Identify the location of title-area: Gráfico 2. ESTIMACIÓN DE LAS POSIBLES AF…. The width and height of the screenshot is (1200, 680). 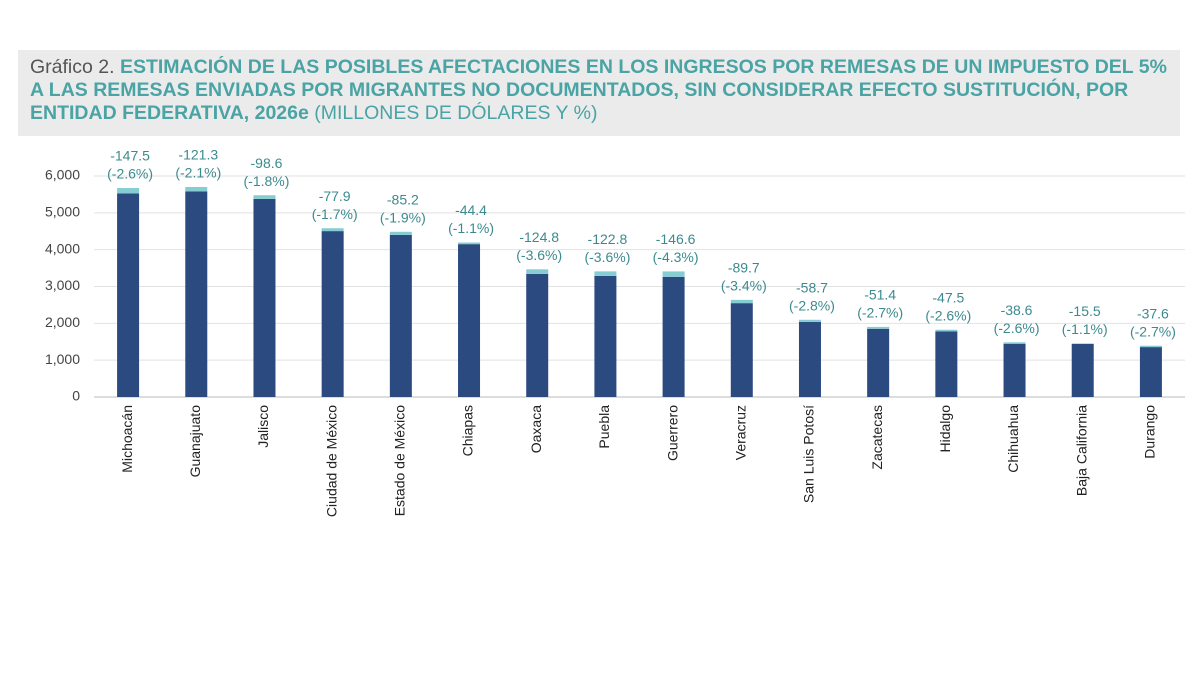
(600, 90).